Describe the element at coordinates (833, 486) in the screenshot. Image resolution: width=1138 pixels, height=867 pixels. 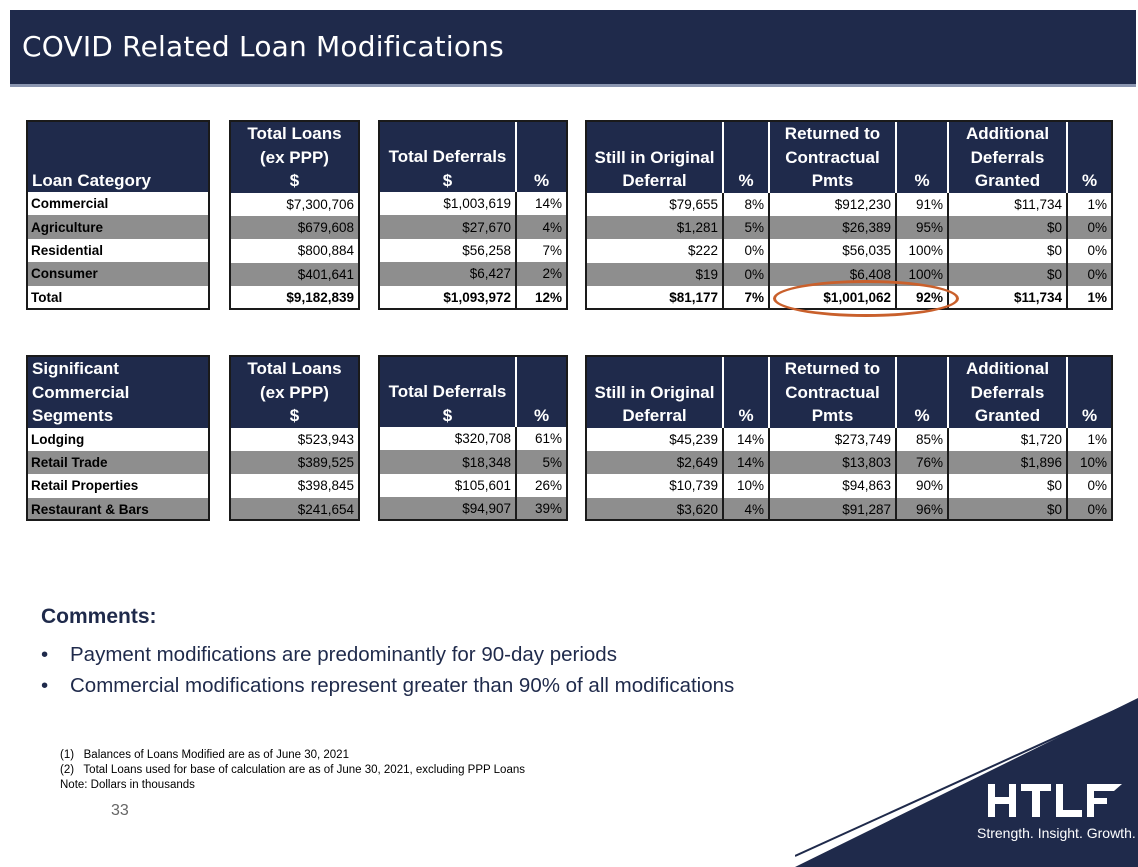
I see `returned-cell: $94,863` at that location.